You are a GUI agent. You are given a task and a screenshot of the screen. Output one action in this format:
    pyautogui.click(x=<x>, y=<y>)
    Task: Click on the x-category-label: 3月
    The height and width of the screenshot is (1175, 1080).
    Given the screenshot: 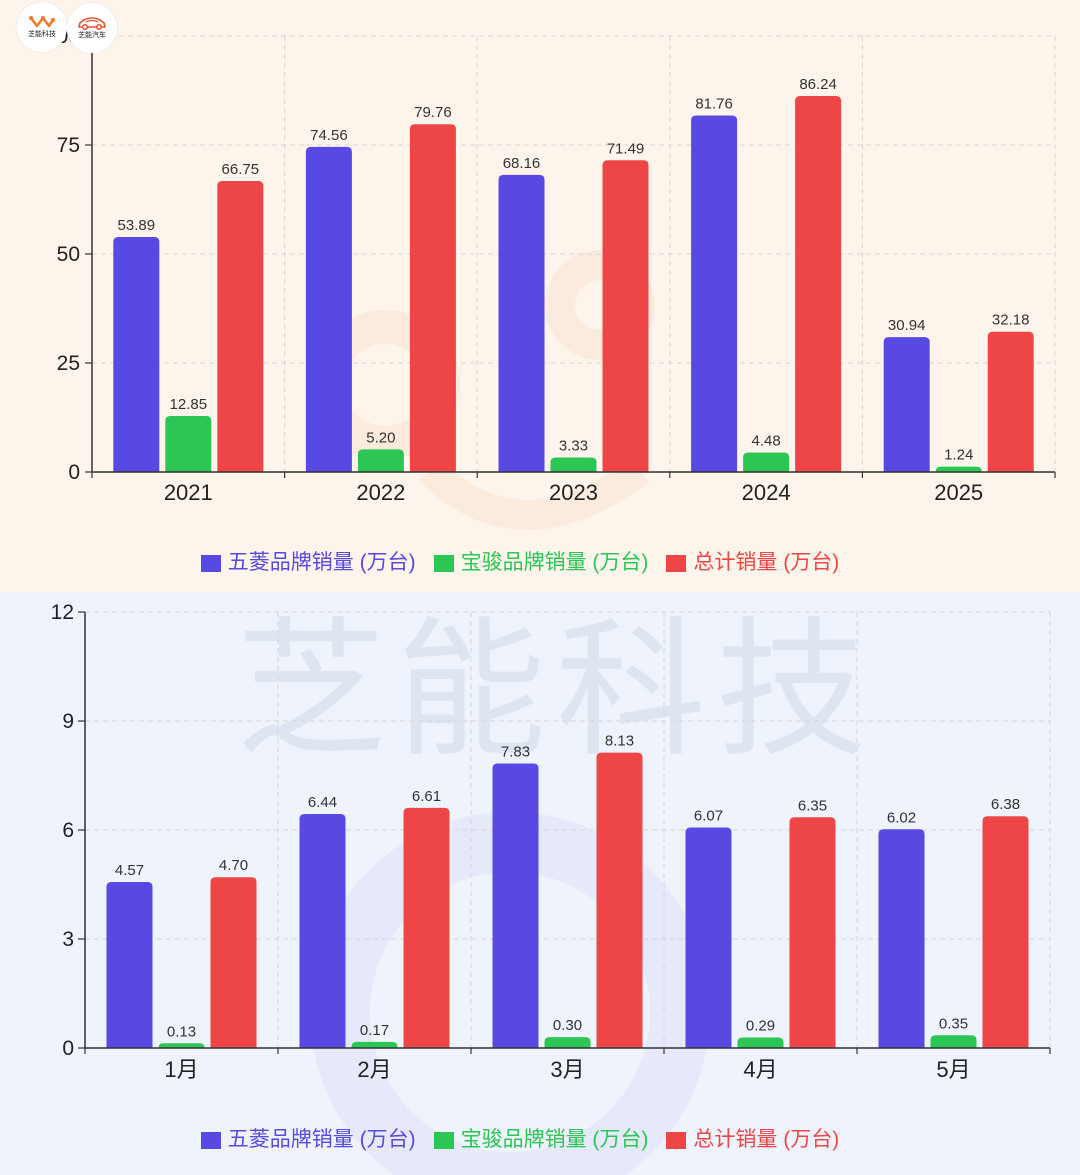 What is the action you would take?
    pyautogui.click(x=567, y=1069)
    